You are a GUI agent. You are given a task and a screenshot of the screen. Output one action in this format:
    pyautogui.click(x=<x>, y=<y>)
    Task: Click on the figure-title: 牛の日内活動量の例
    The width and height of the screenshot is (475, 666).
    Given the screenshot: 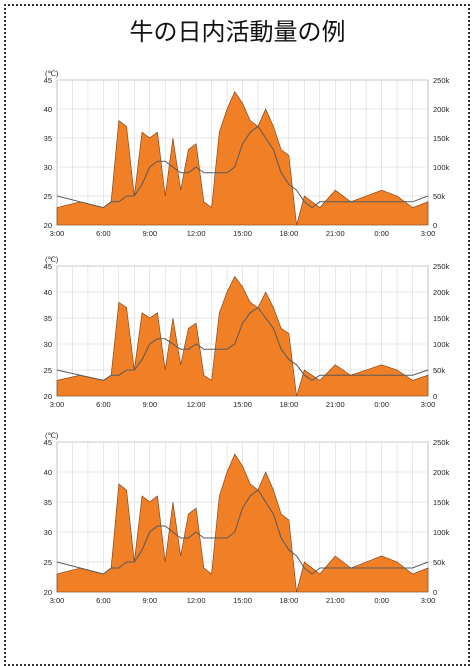 What is the action you would take?
    pyautogui.click(x=237, y=32)
    